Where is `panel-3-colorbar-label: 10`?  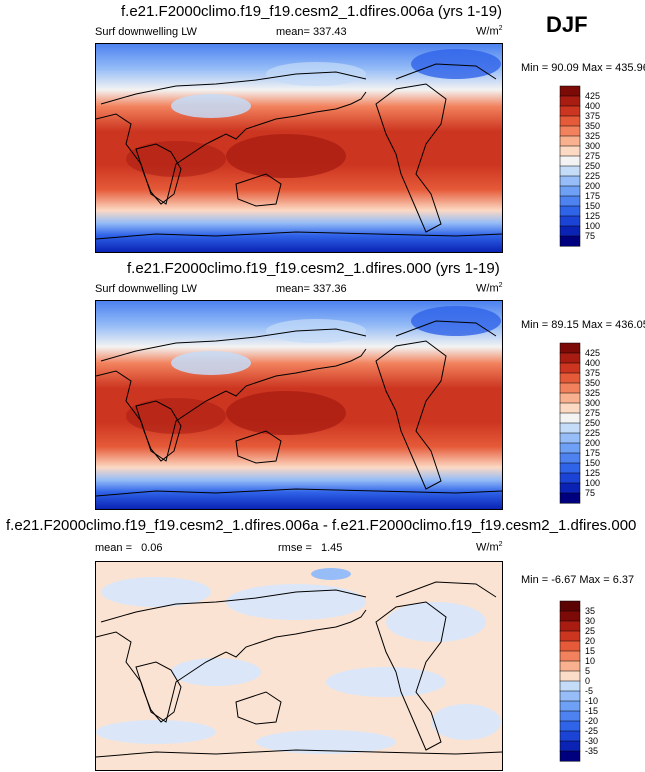
panel-3-colorbar-label: 10 is located at coordinates (590, 661).